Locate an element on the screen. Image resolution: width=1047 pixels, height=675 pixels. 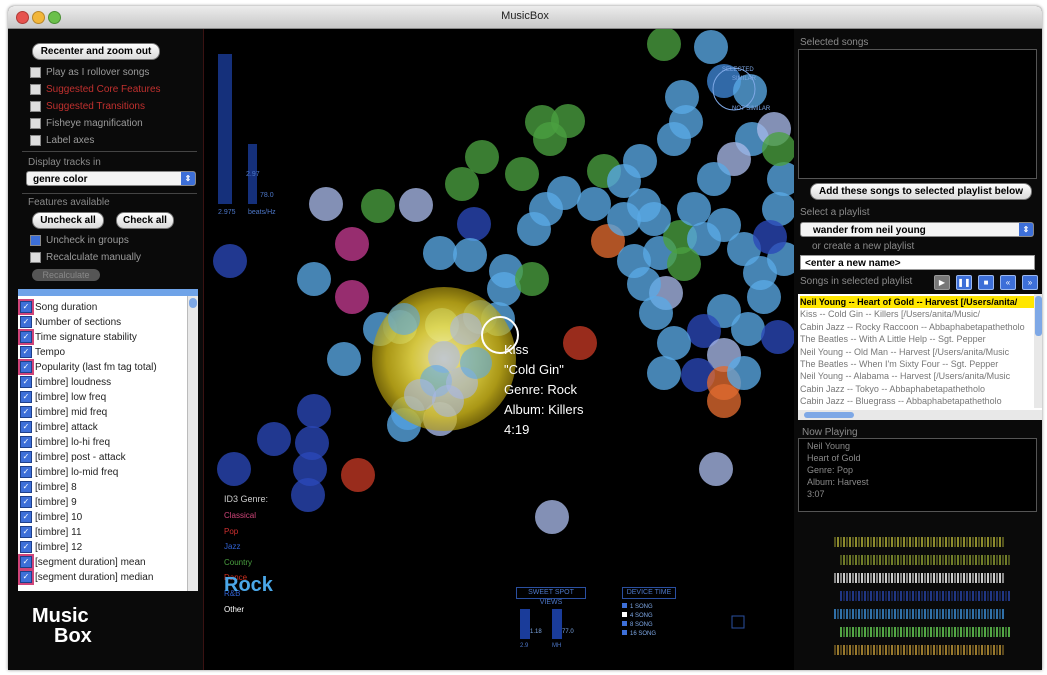
feature-item: ✓ [timbre] lo-mid freq is located at coordinates (69, 472).